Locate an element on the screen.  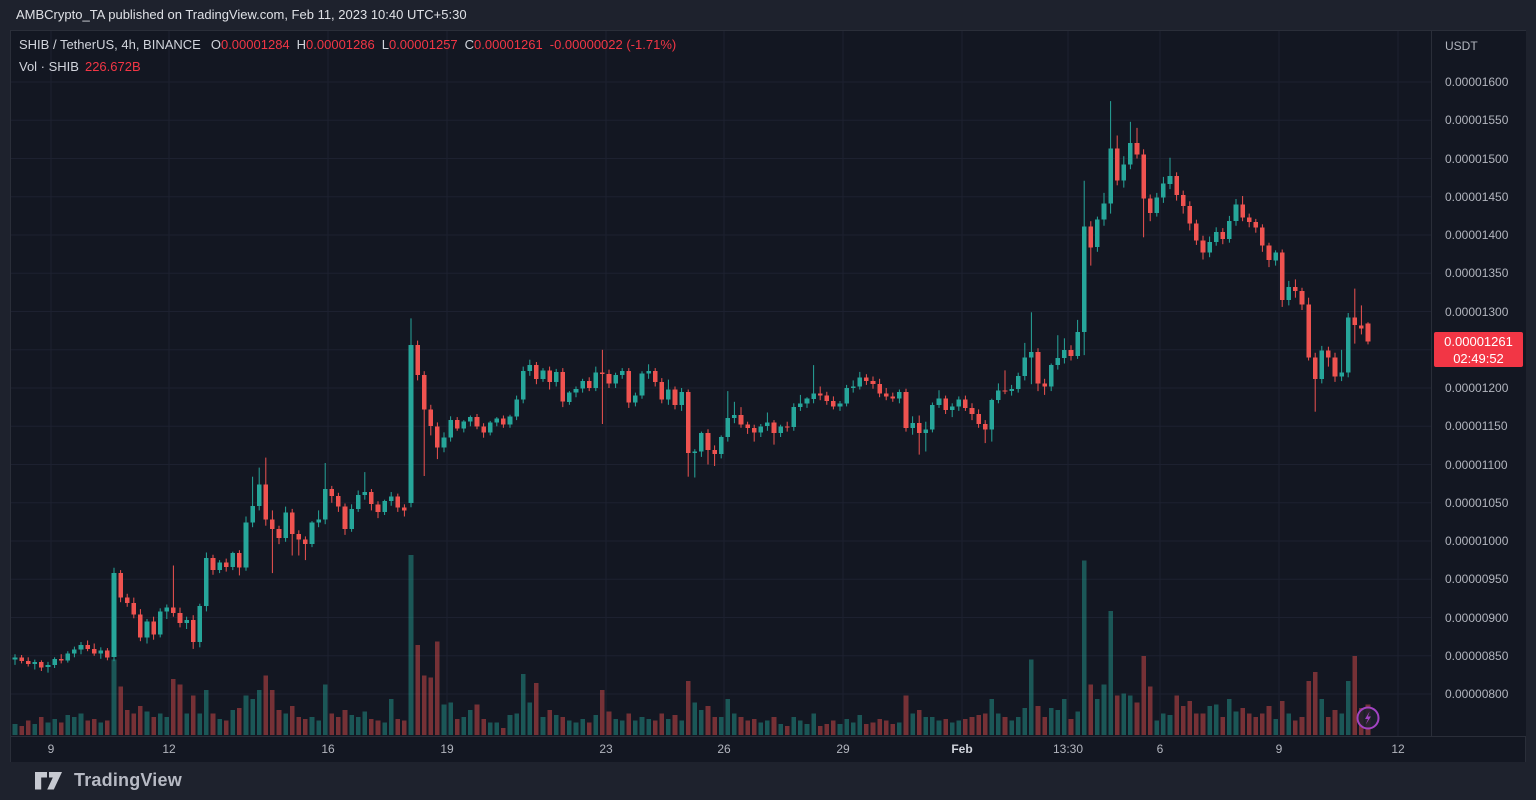
price-tick-label: 0.00001200 is located at coordinates (1477, 388).